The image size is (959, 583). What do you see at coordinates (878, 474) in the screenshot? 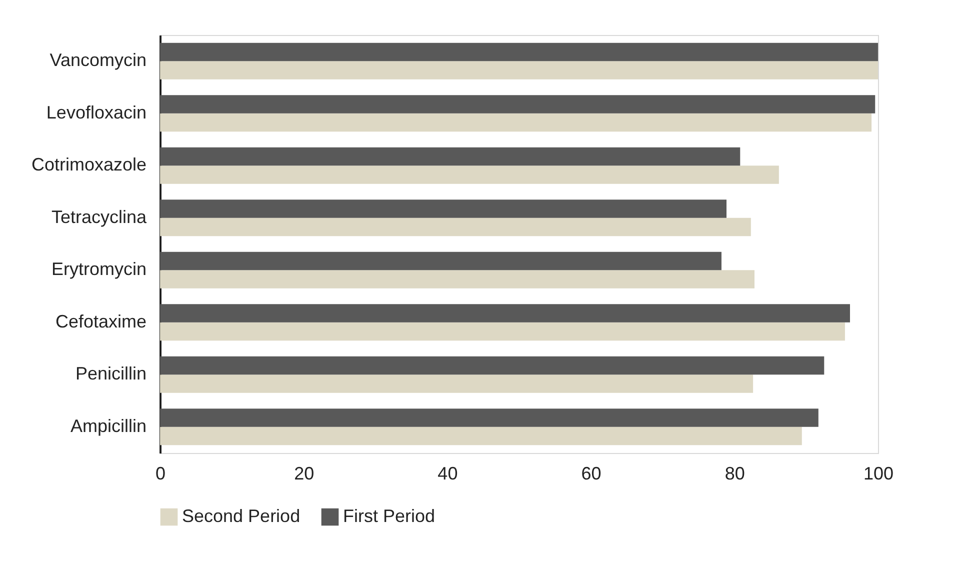
I see `x-tick-label: 100` at bounding box center [878, 474].